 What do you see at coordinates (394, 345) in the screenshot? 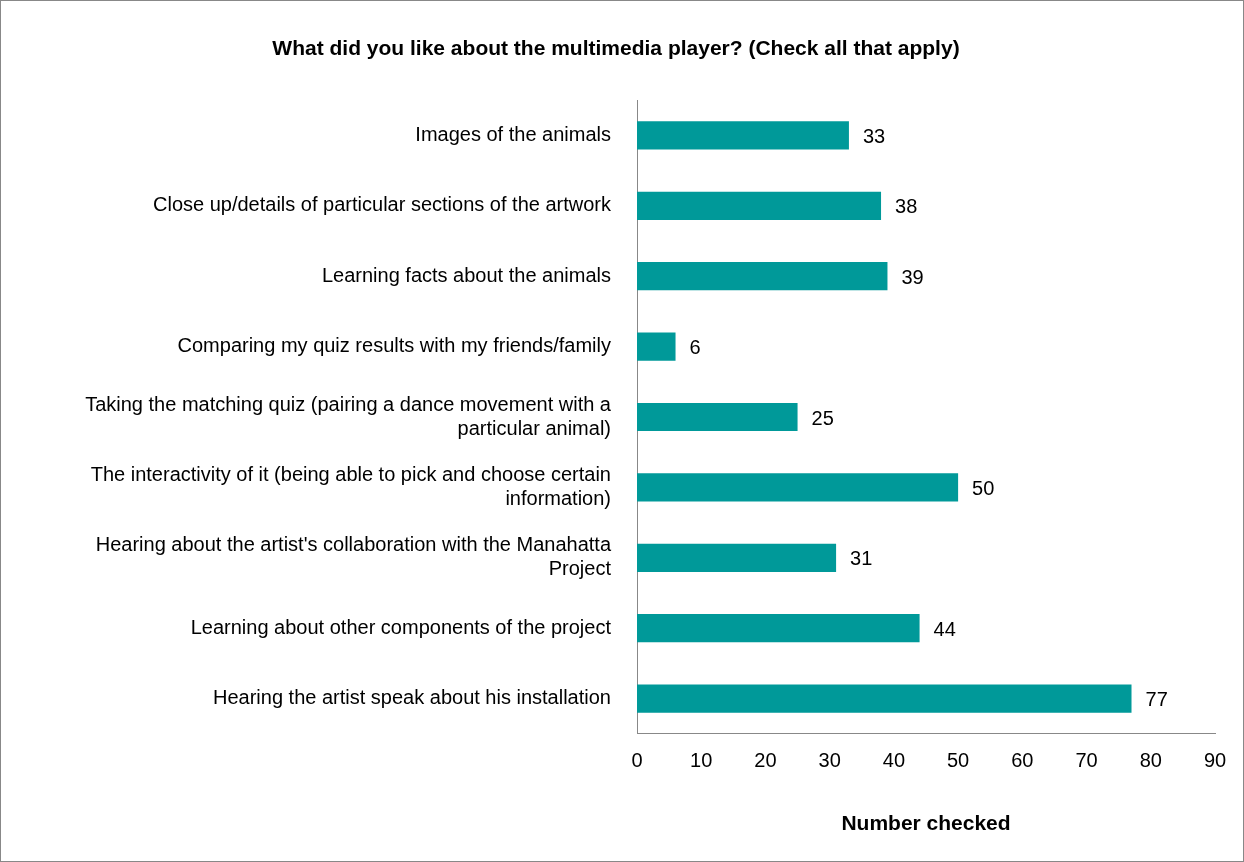
I see `y-tick-label: Comparing my quiz results with my friends/family` at bounding box center [394, 345].